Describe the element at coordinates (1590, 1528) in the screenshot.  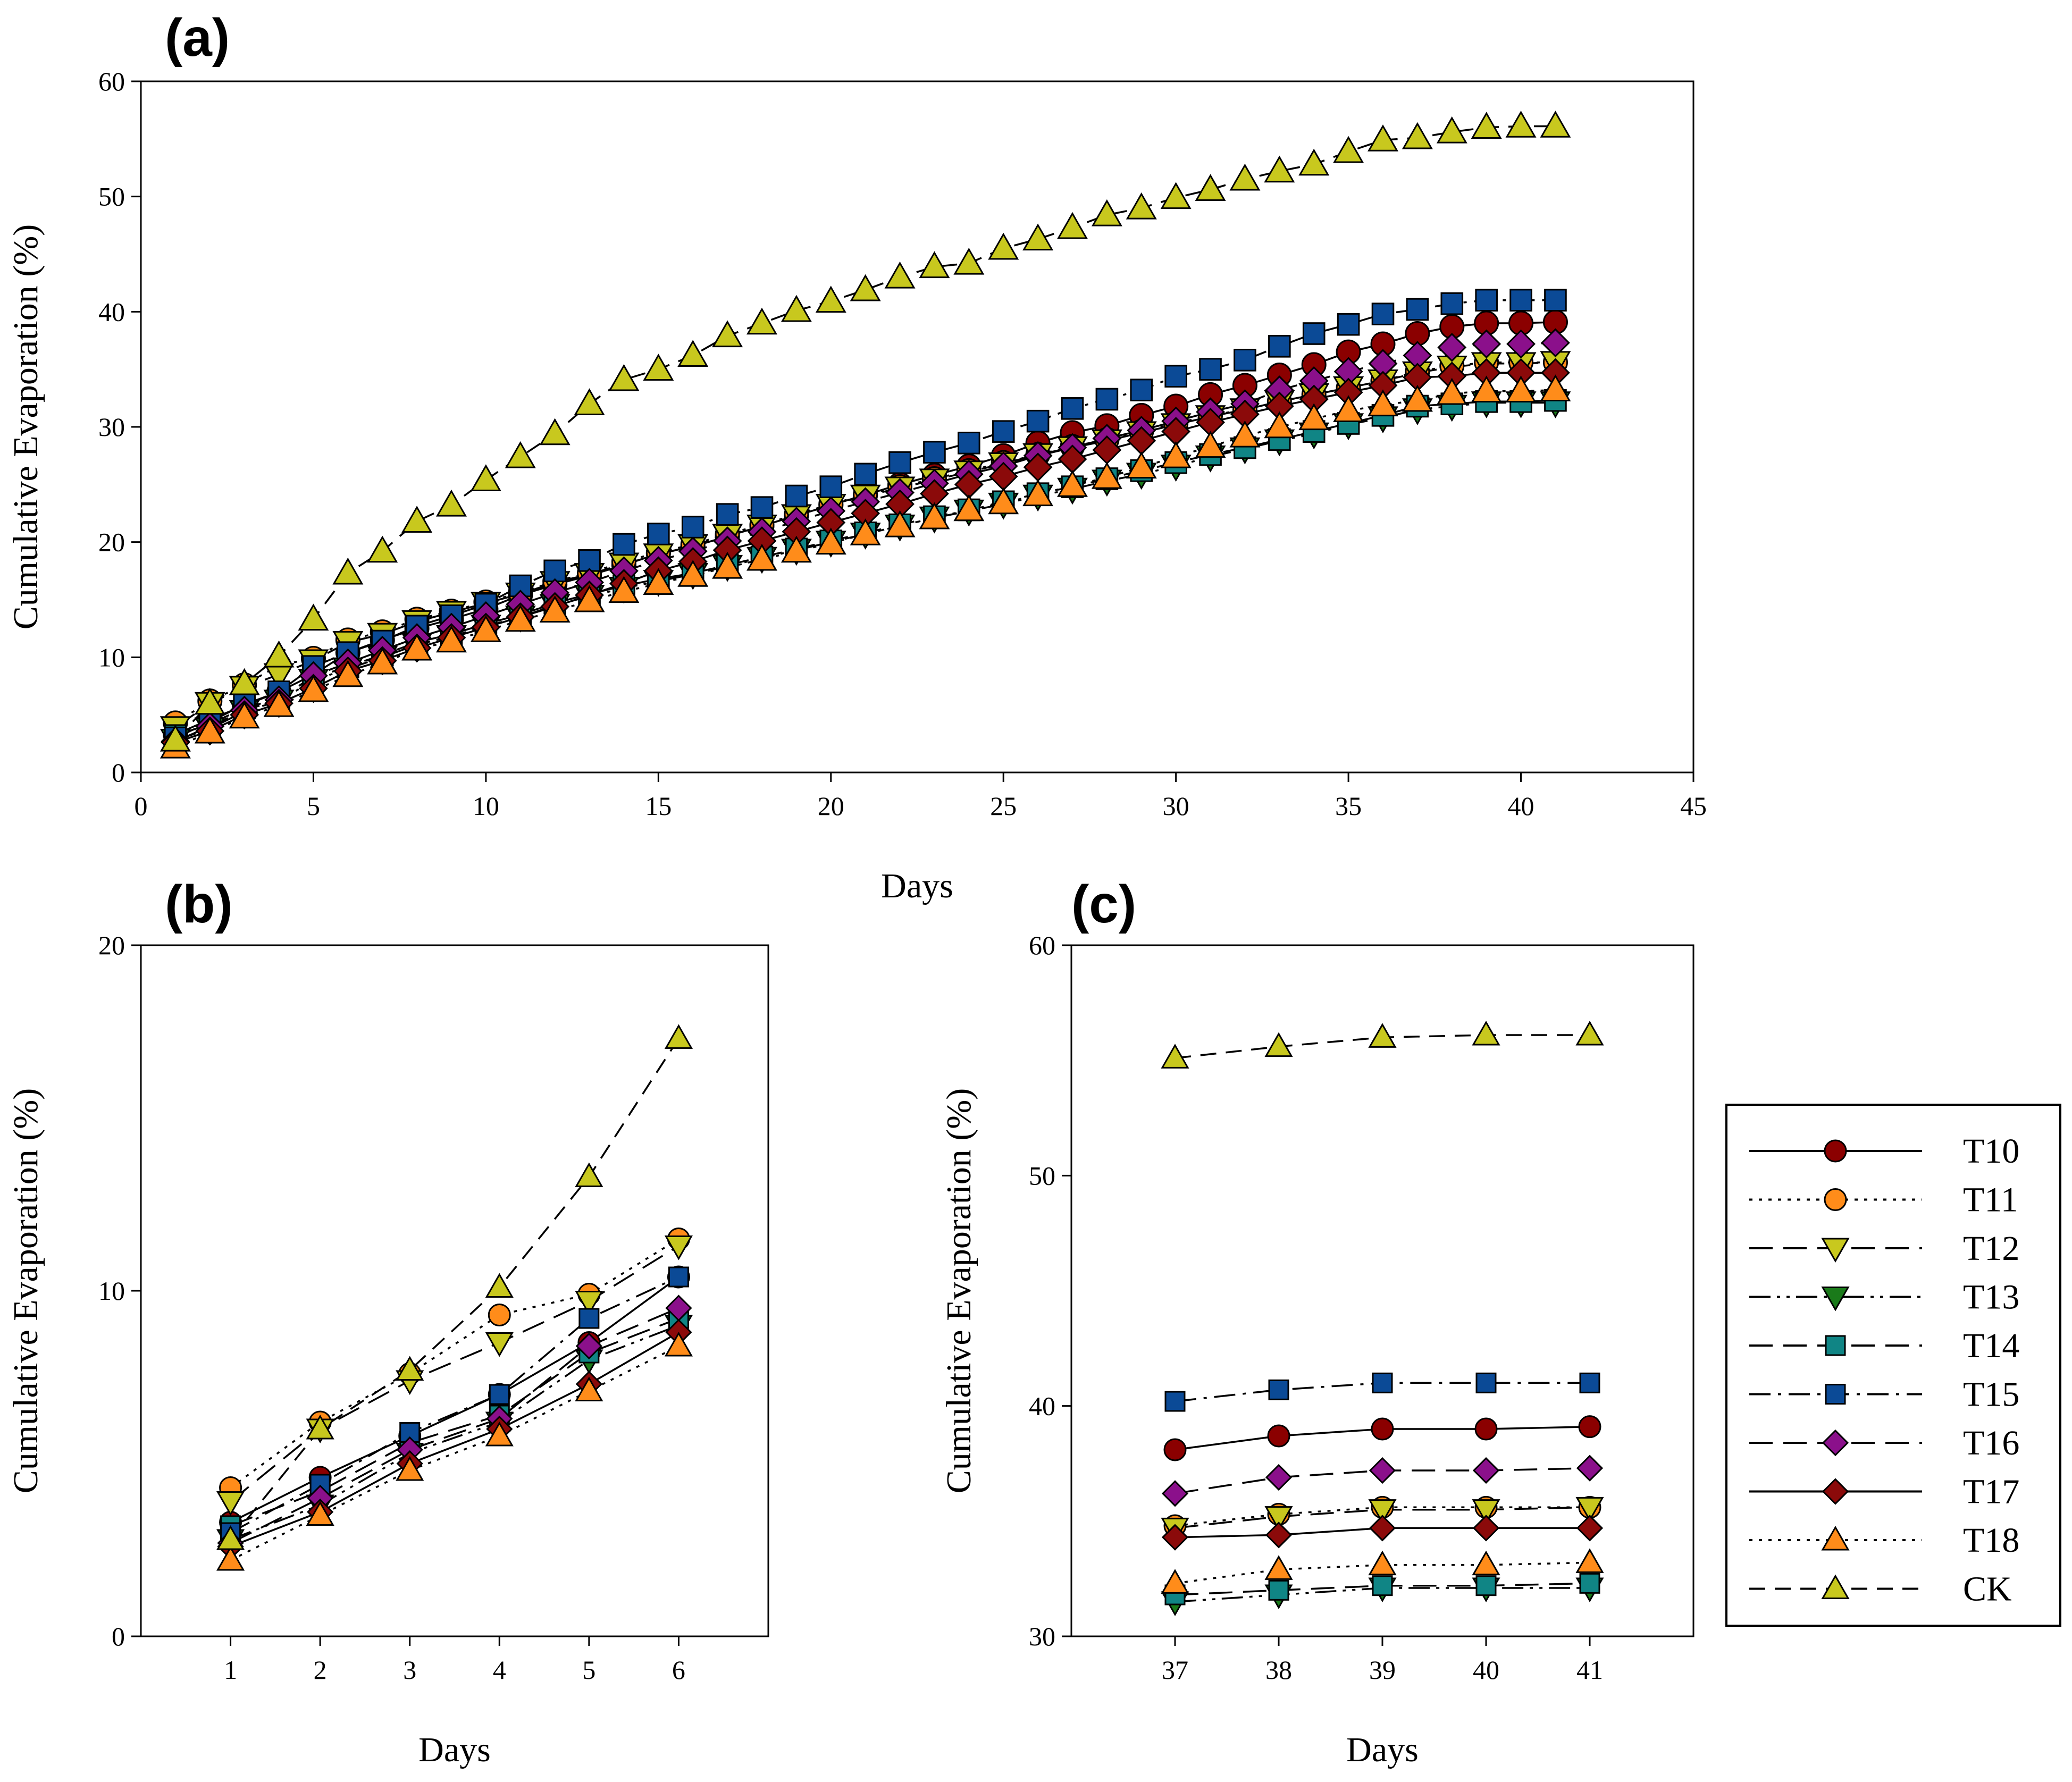
I see `point-T17` at that location.